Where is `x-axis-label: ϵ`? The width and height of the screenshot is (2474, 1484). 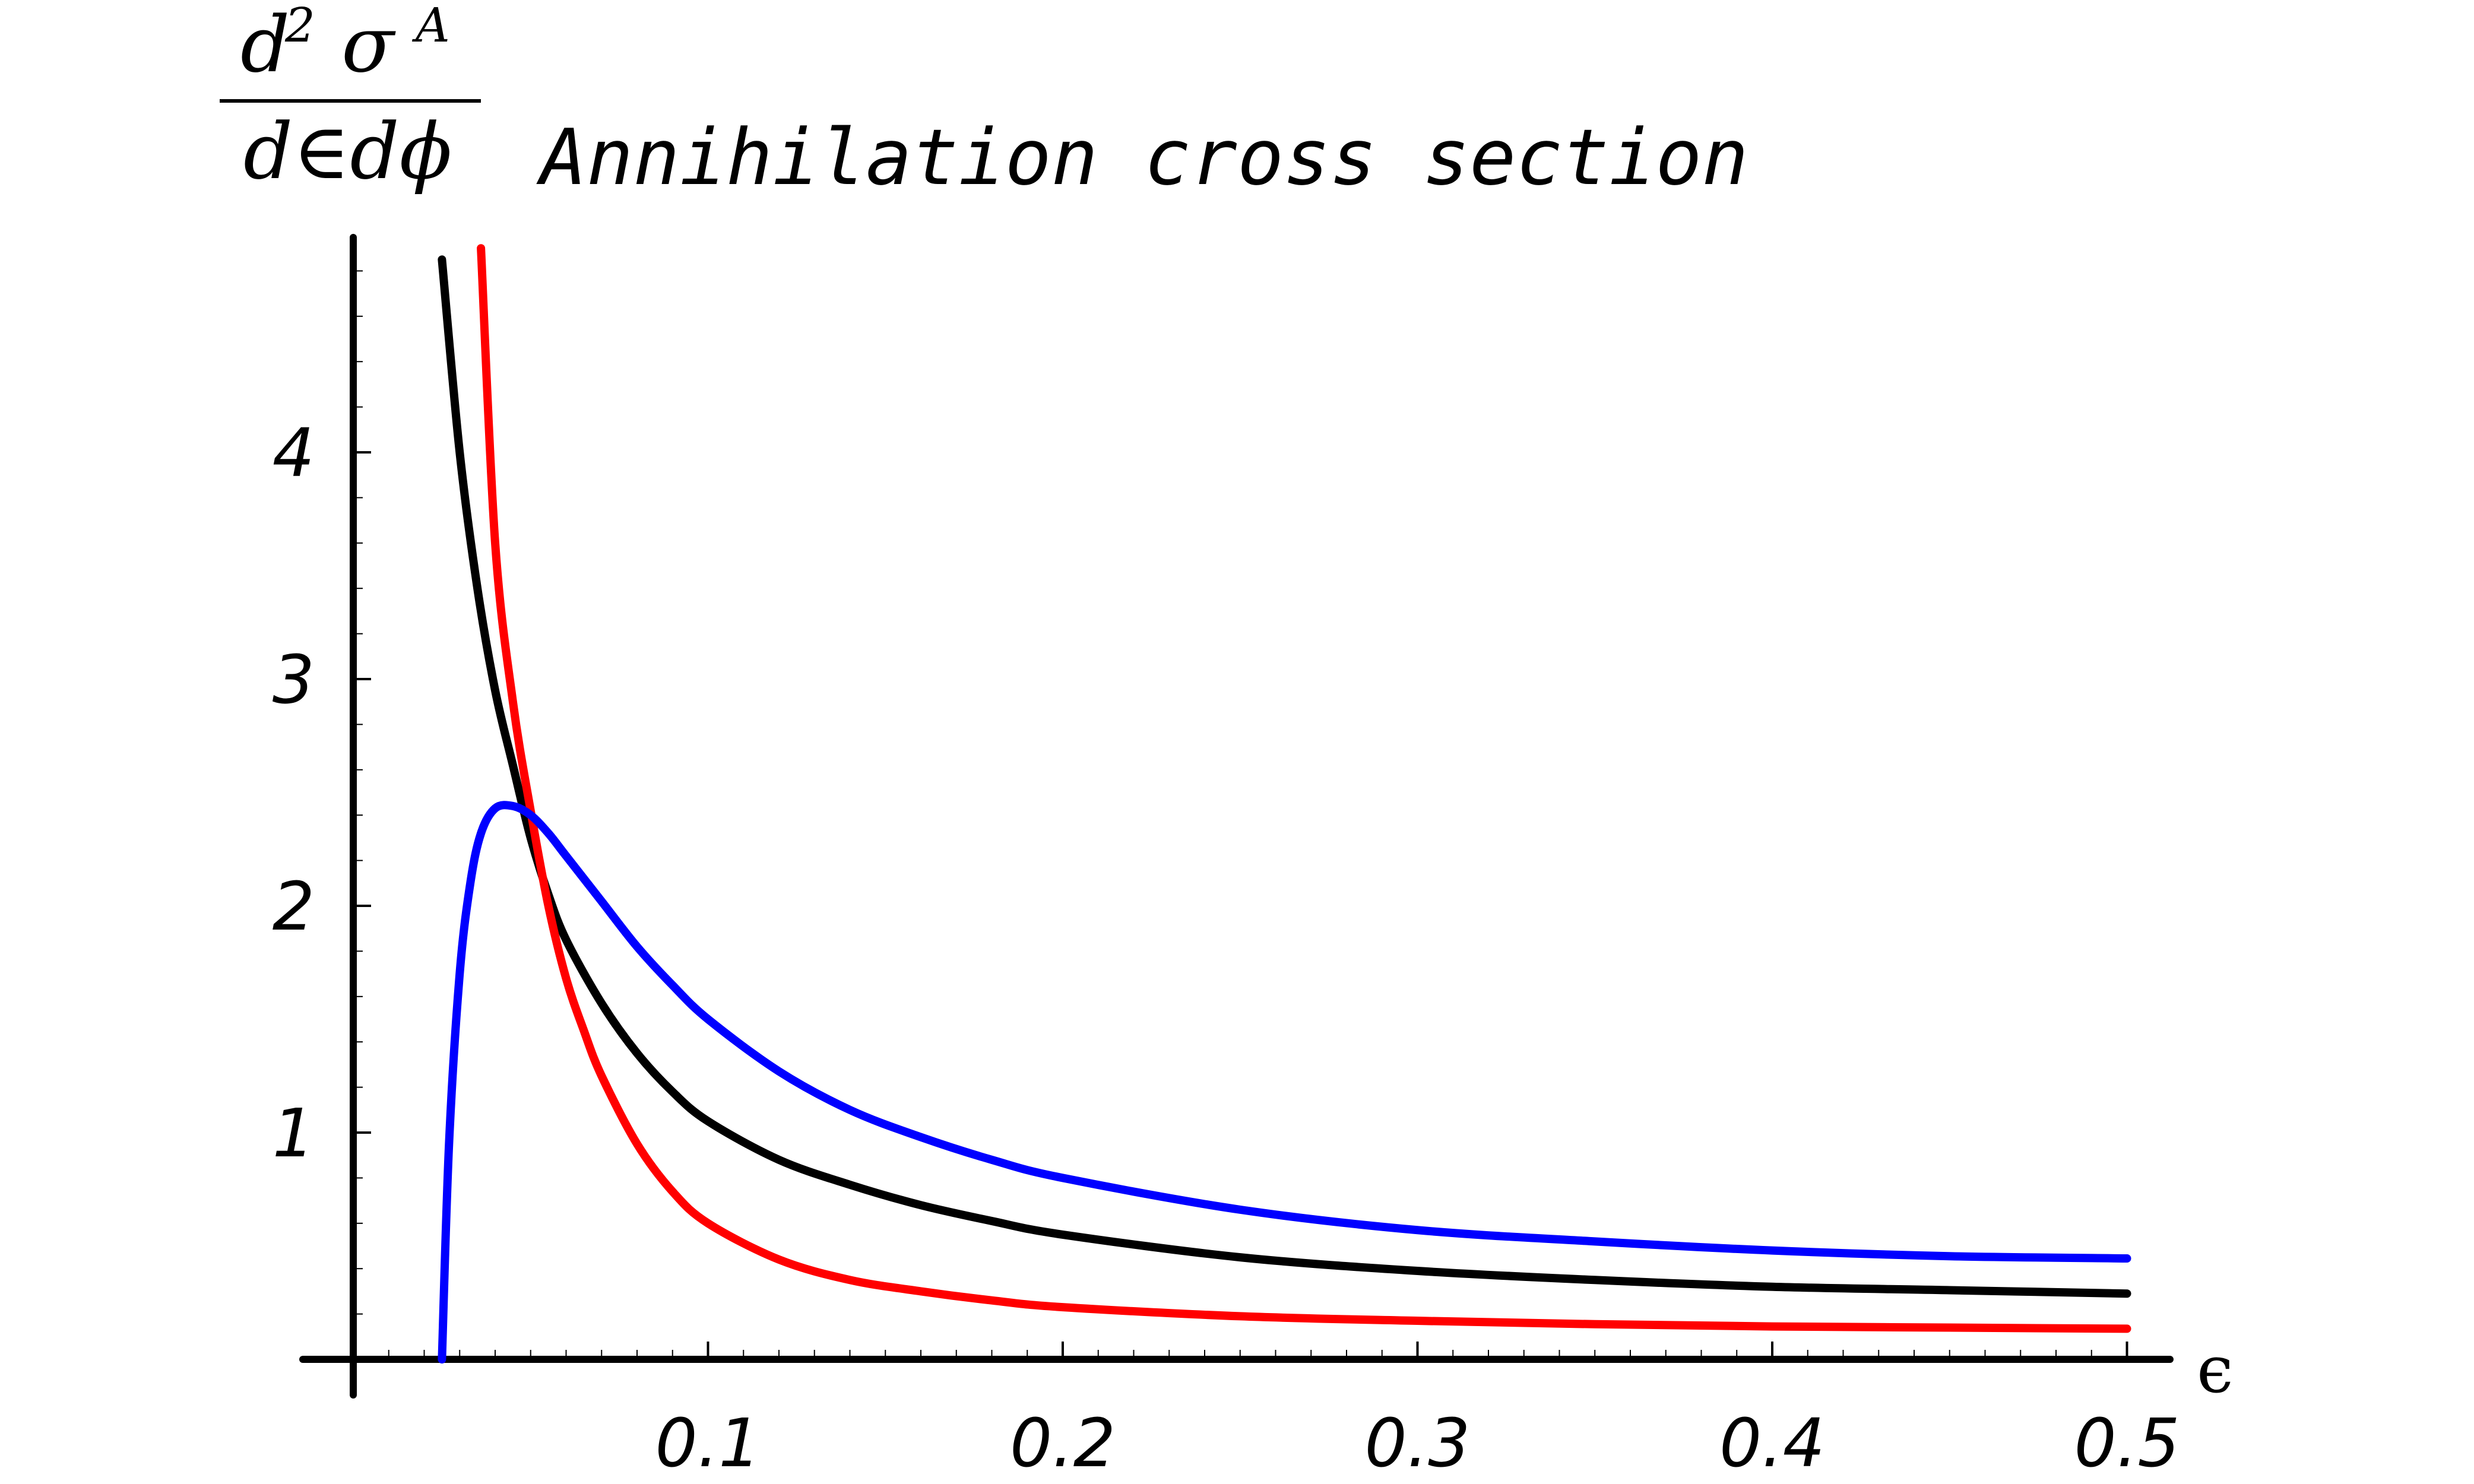 x-axis-label: ϵ is located at coordinates (2215, 1369).